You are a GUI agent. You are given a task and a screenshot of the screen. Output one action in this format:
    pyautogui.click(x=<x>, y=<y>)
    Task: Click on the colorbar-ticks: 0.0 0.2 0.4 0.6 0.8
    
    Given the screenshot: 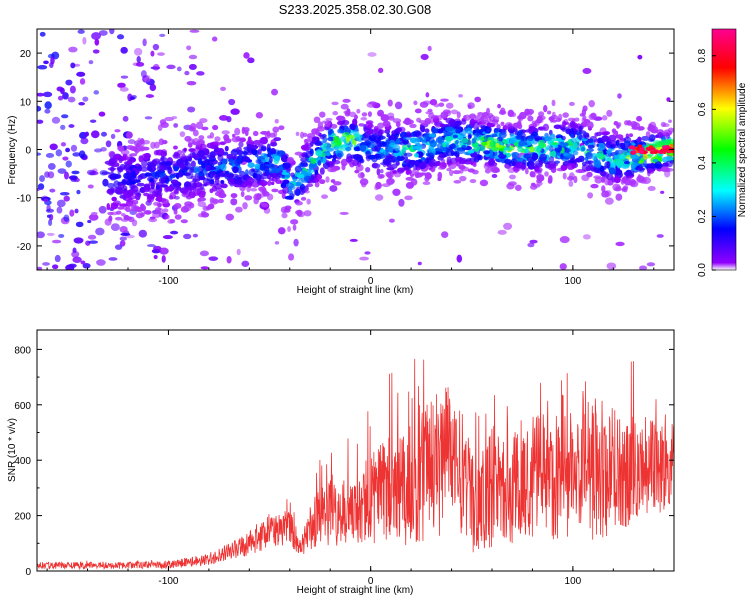 What is the action you would take?
    pyautogui.click(x=706, y=162)
    